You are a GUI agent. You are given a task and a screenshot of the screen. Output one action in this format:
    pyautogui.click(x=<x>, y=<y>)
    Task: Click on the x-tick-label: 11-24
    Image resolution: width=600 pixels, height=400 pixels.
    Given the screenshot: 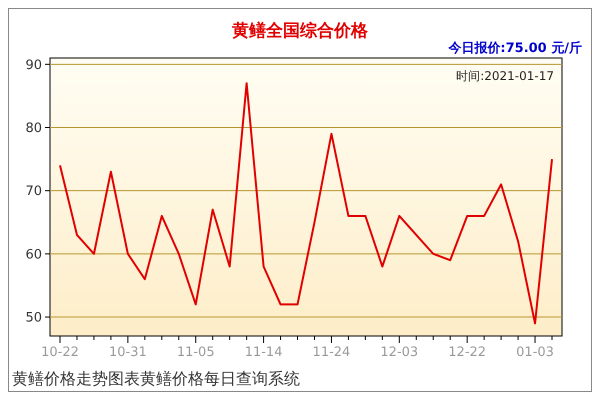 What is the action you would take?
    pyautogui.click(x=331, y=352)
    